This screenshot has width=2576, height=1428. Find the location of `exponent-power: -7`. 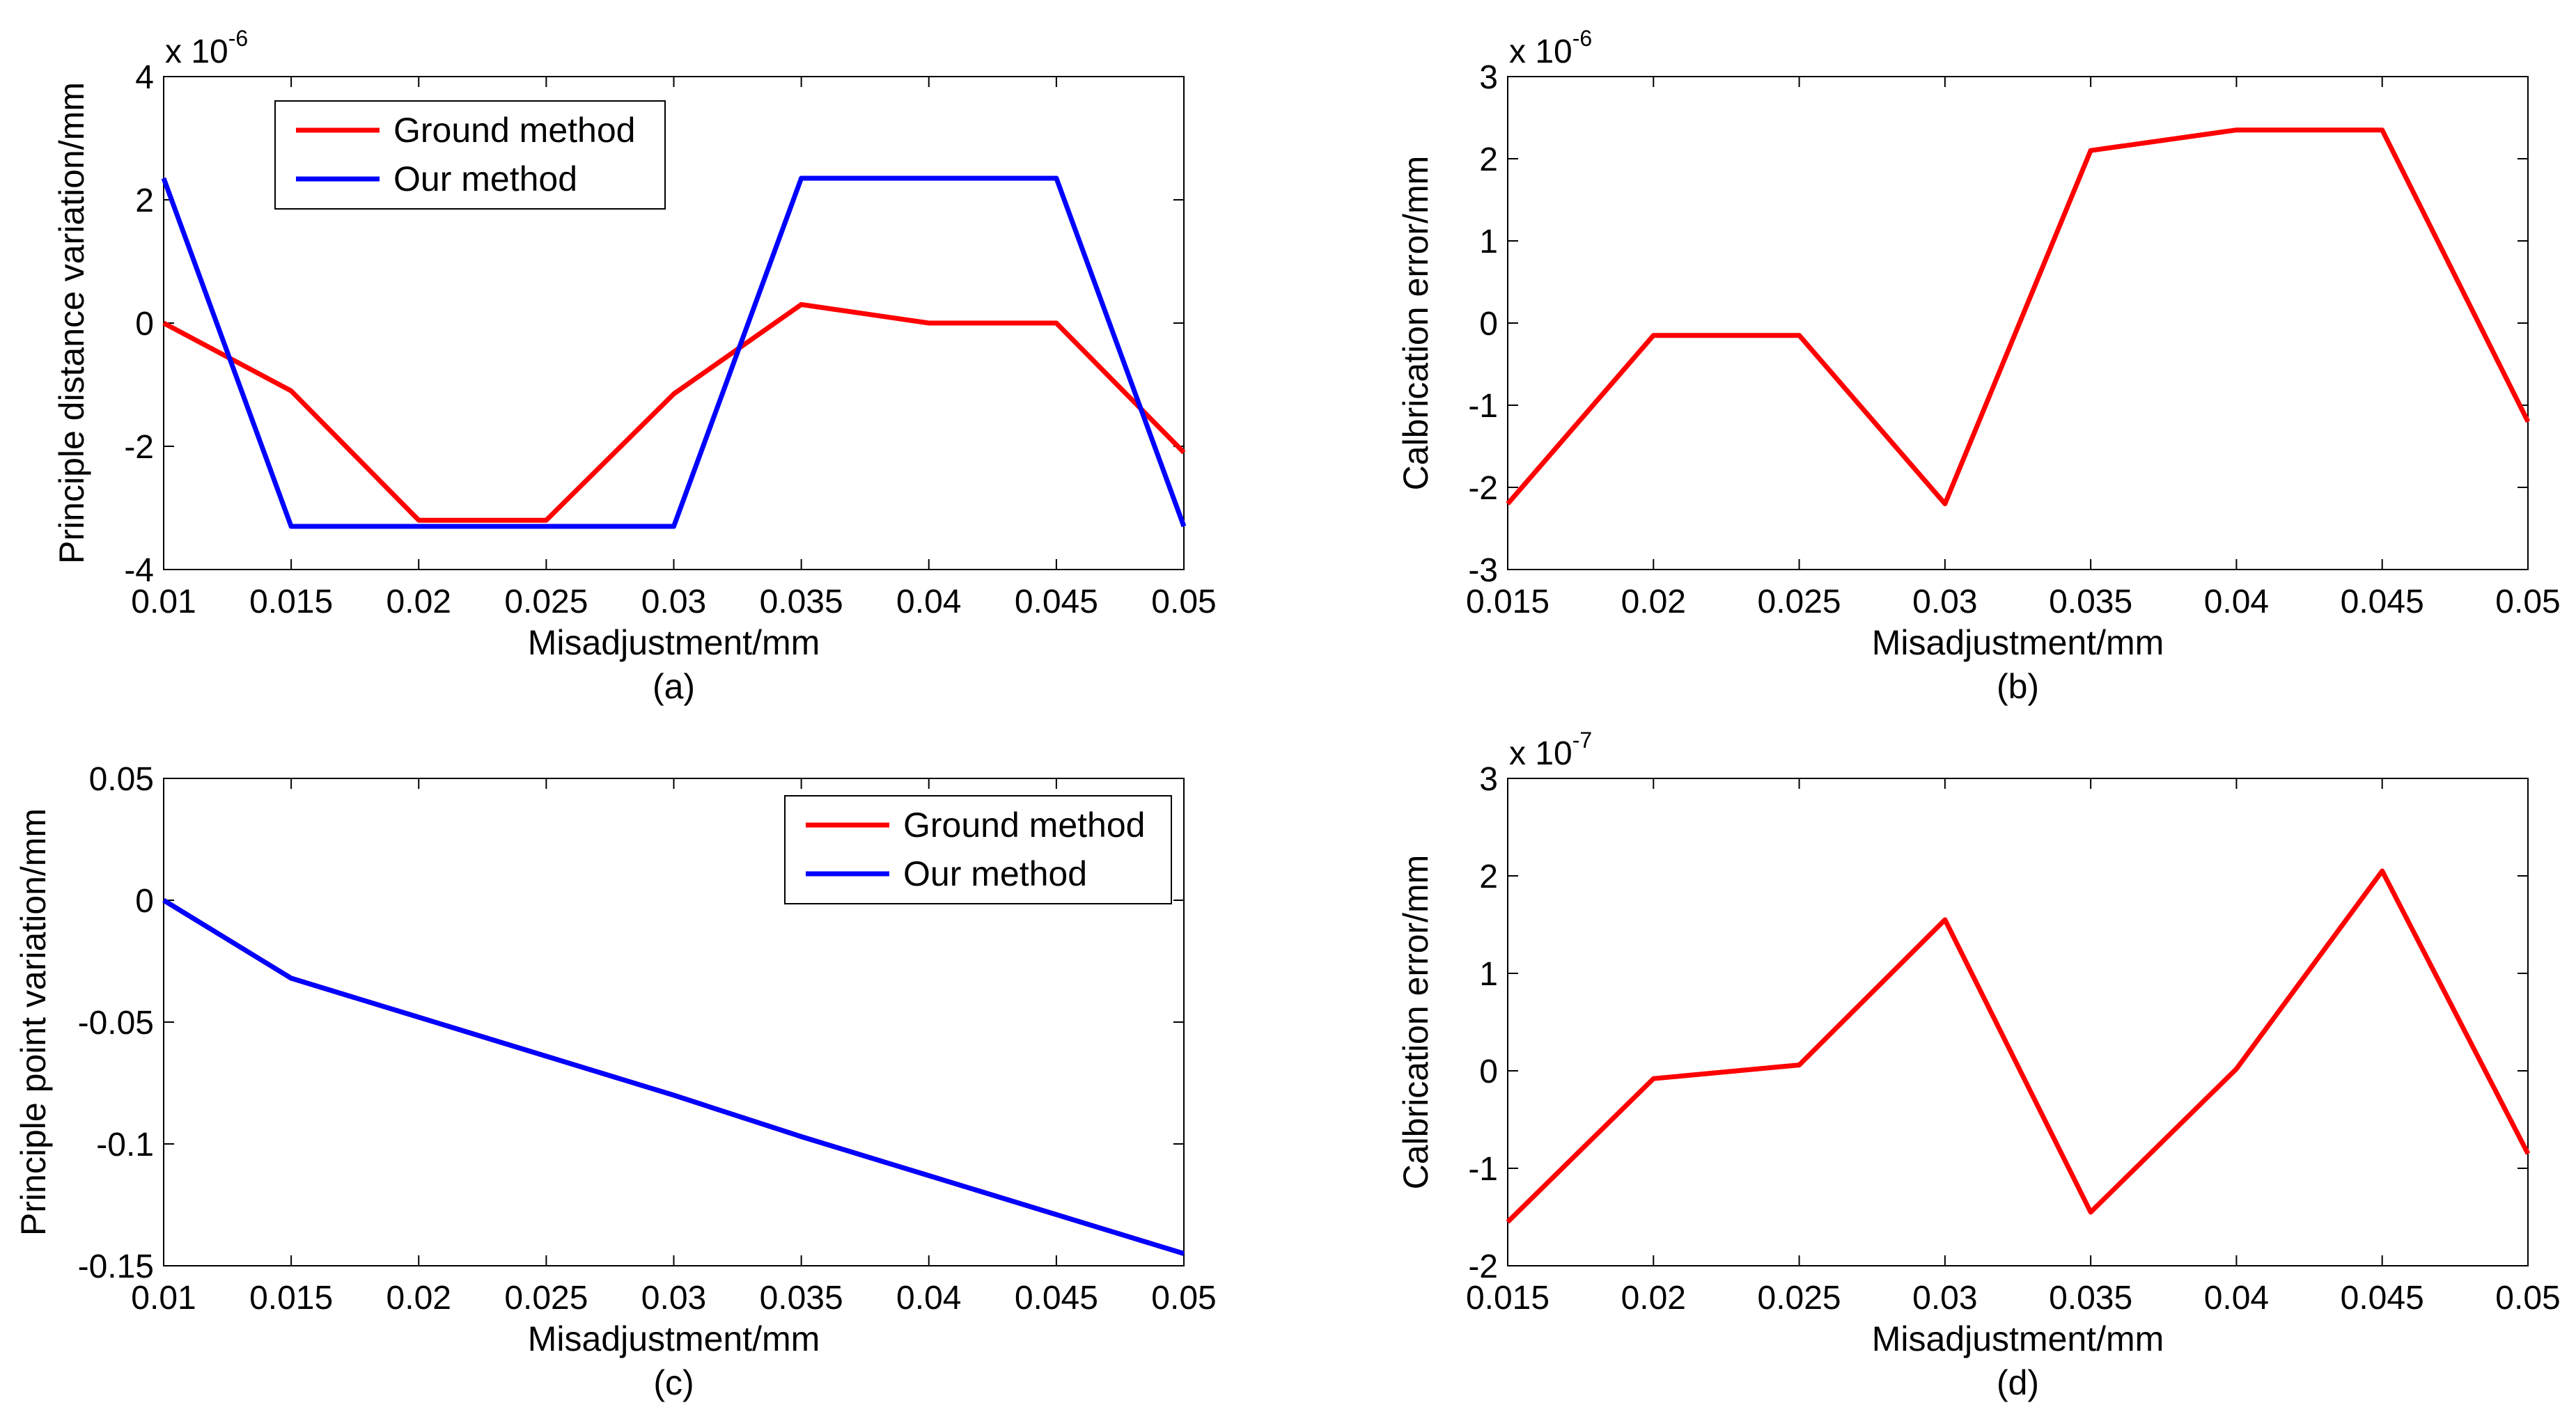

exponent-power: -7 is located at coordinates (1582, 741).